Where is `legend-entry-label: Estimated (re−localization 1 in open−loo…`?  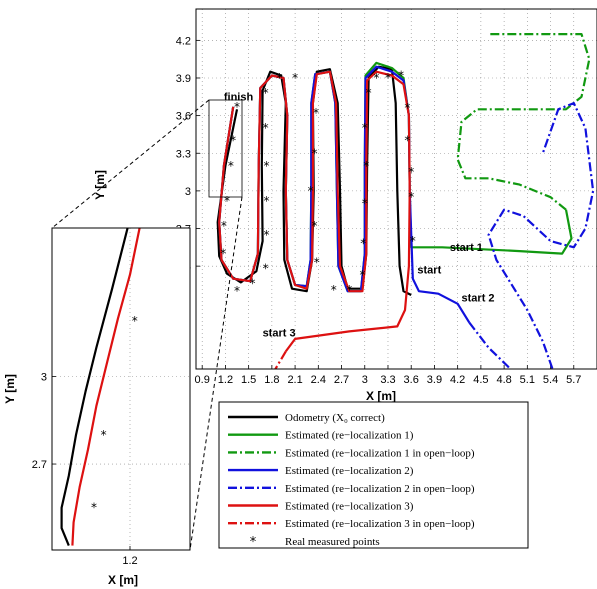 legend-entry-label: Estimated (re−localization 1 in open−loo… is located at coordinates (380, 453).